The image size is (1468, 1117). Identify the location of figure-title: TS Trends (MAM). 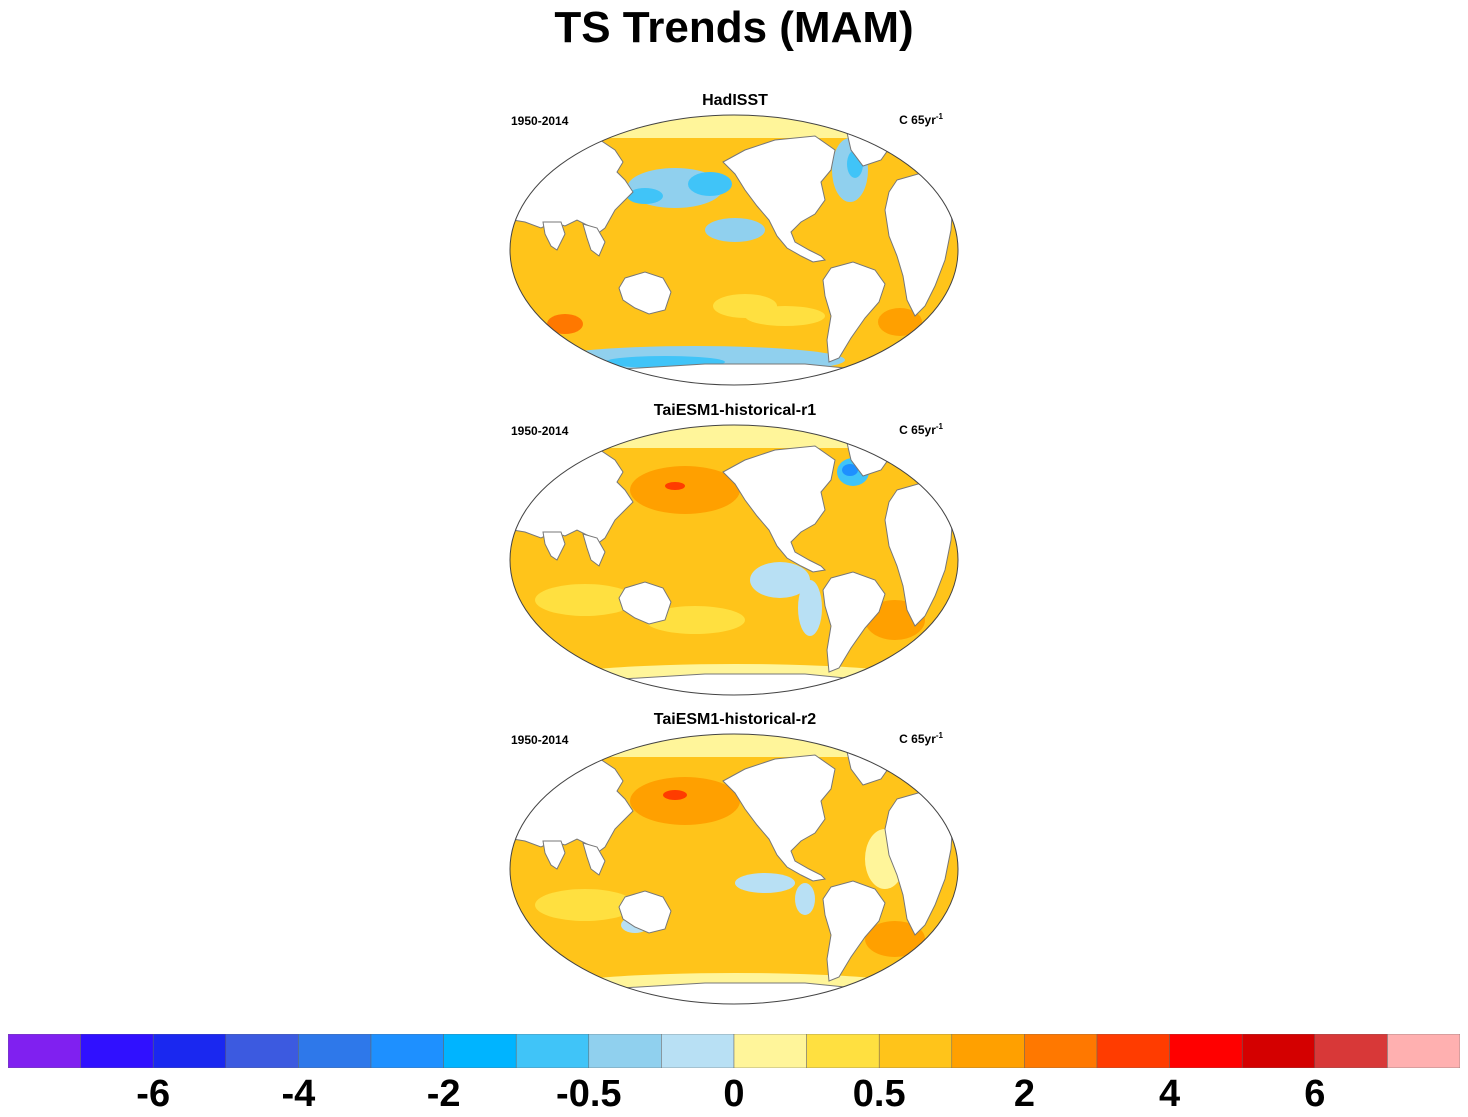
(734, 27).